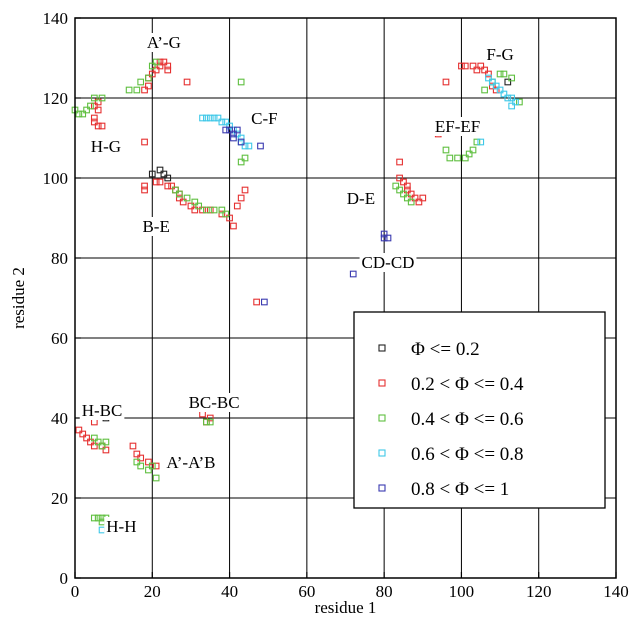  Describe the element at coordinates (59, 498) in the screenshot. I see `y-tick-label: 20` at that location.